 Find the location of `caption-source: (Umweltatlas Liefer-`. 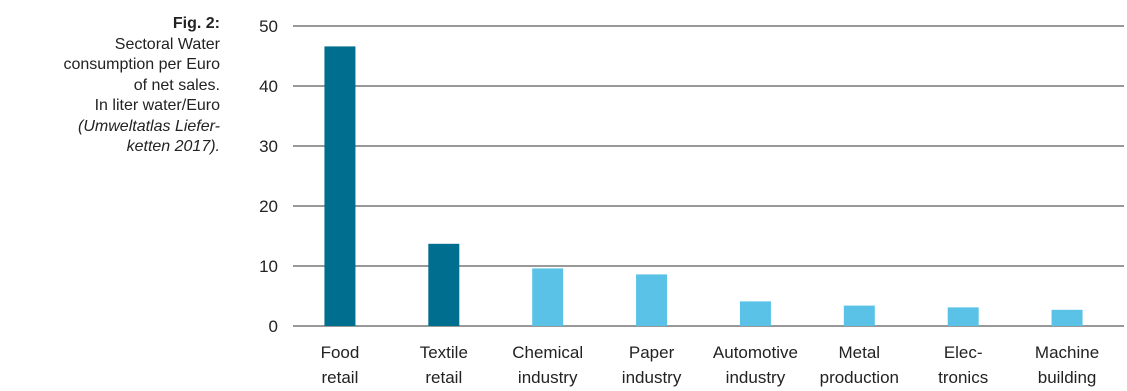

caption-source: (Umweltatlas Liefer- is located at coordinates (149, 126).